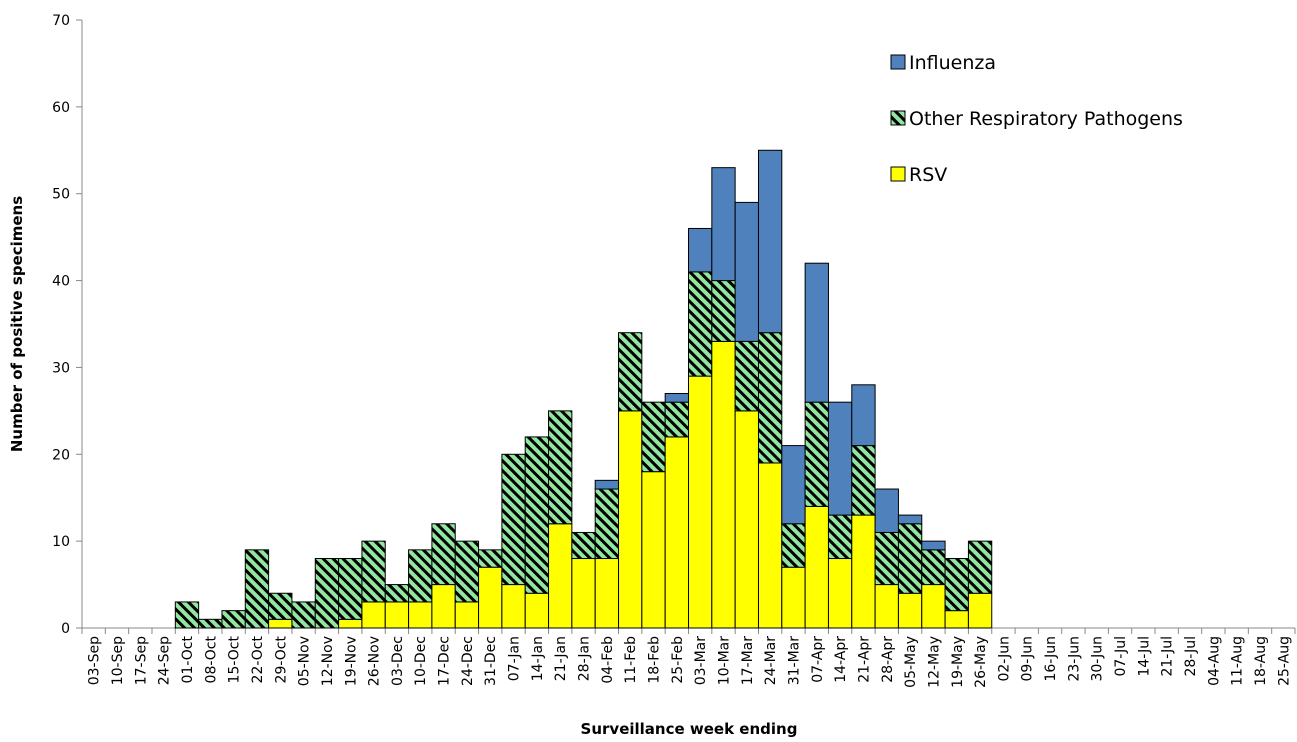  What do you see at coordinates (61, 368) in the screenshot?
I see `y-tick-label: 30` at bounding box center [61, 368].